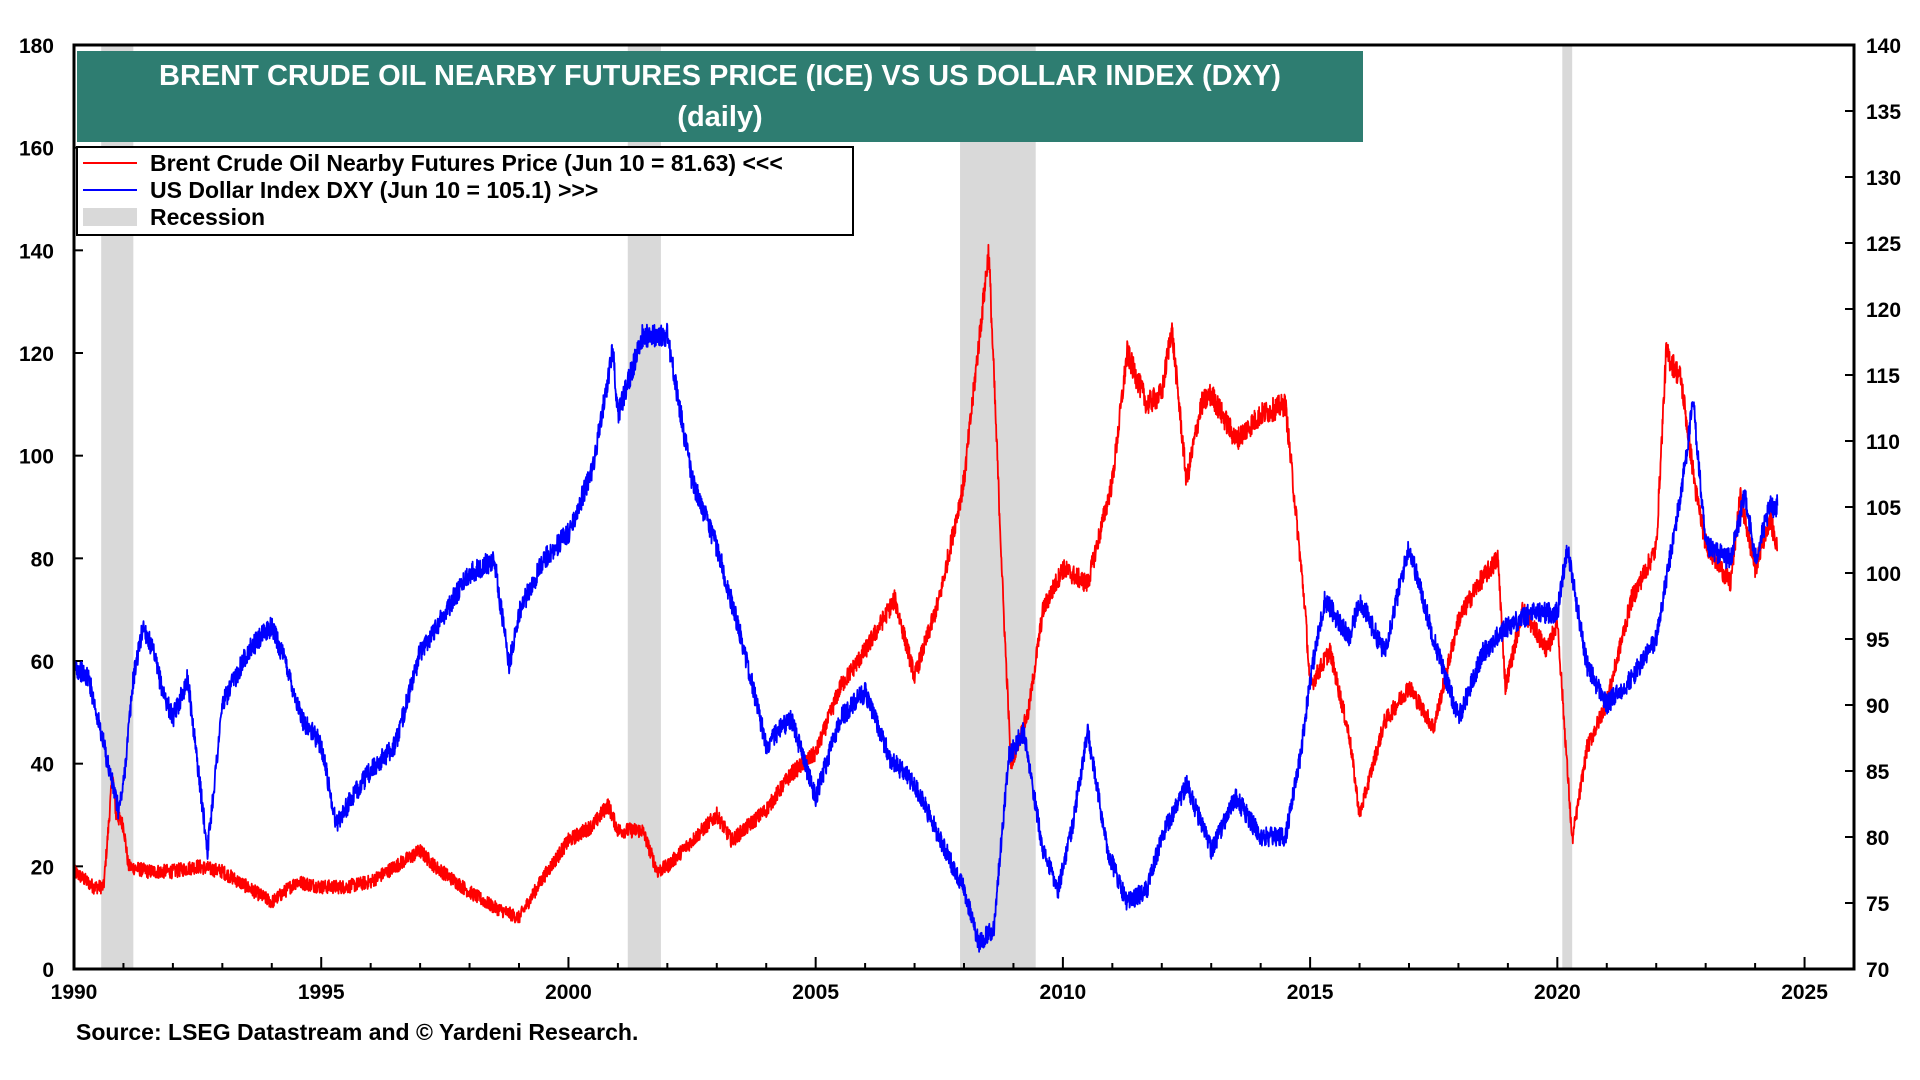  Describe the element at coordinates (1883, 442) in the screenshot. I see `right-tick-label: 110` at that location.